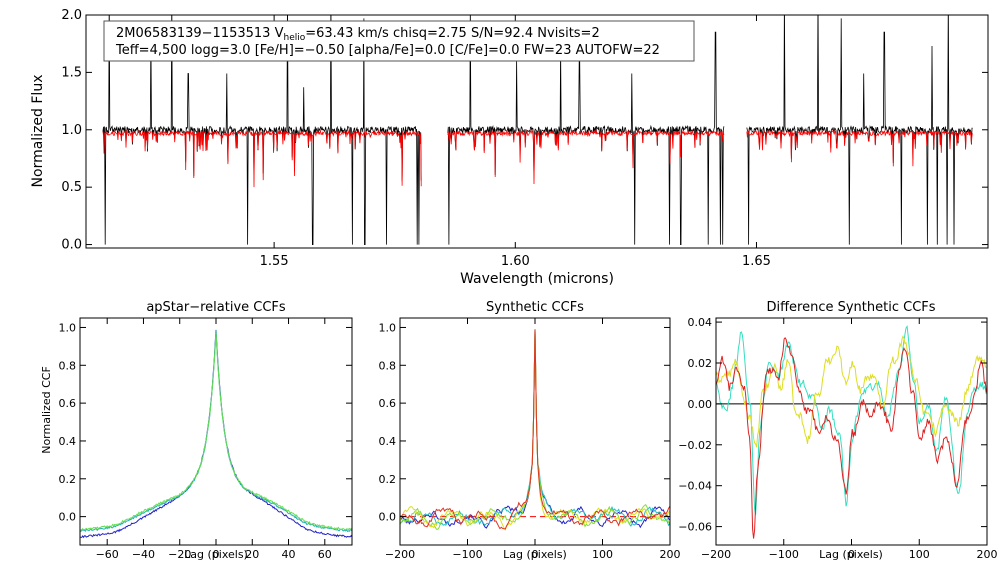 The height and width of the screenshot is (576, 1008). Describe the element at coordinates (107, 554) in the screenshot. I see `apstar-ccf-xtick-label: −60` at that location.